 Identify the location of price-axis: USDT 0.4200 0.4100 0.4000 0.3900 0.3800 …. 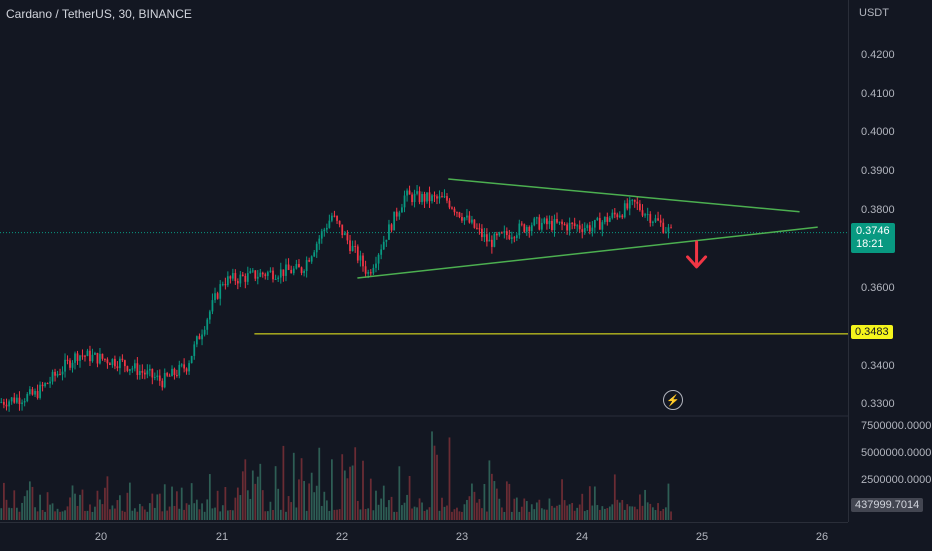
(890, 261).